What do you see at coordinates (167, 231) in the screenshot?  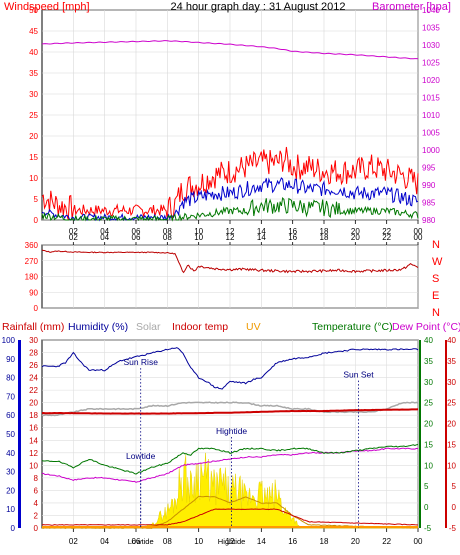 I see `wind-x-tick-label: 08` at bounding box center [167, 231].